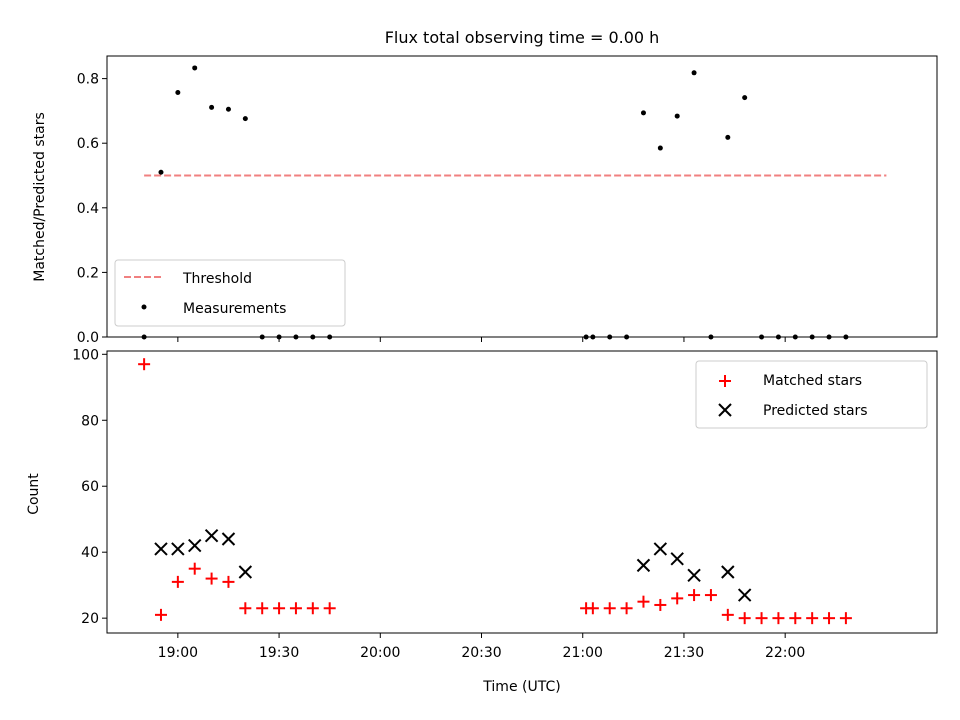  What do you see at coordinates (88, 144) in the screenshot?
I see `top-y-tick-label: 0.6` at bounding box center [88, 144].